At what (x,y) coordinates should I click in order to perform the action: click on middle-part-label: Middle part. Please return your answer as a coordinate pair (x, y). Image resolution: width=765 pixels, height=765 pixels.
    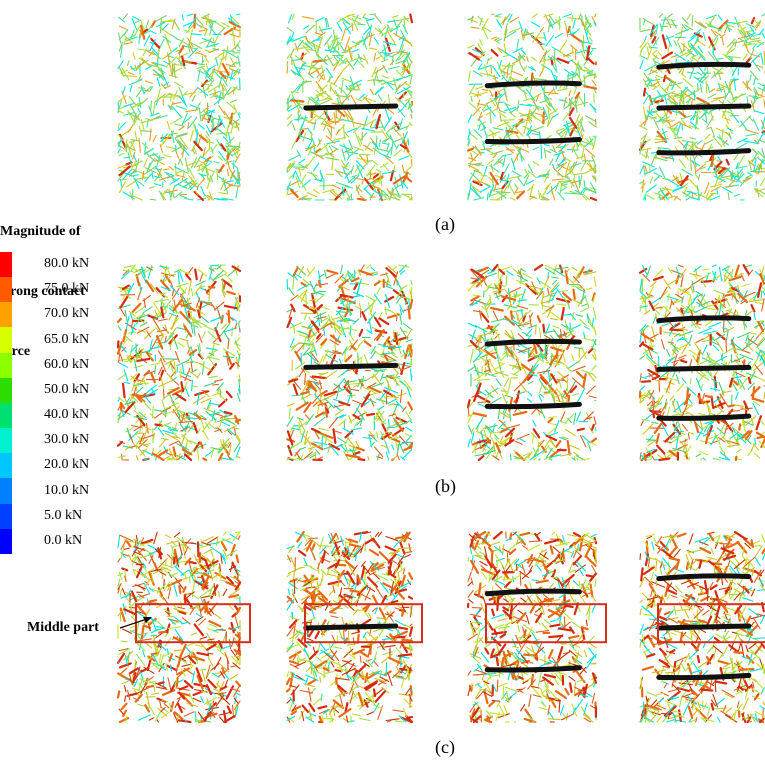
    Looking at the image, I should click on (63, 627).